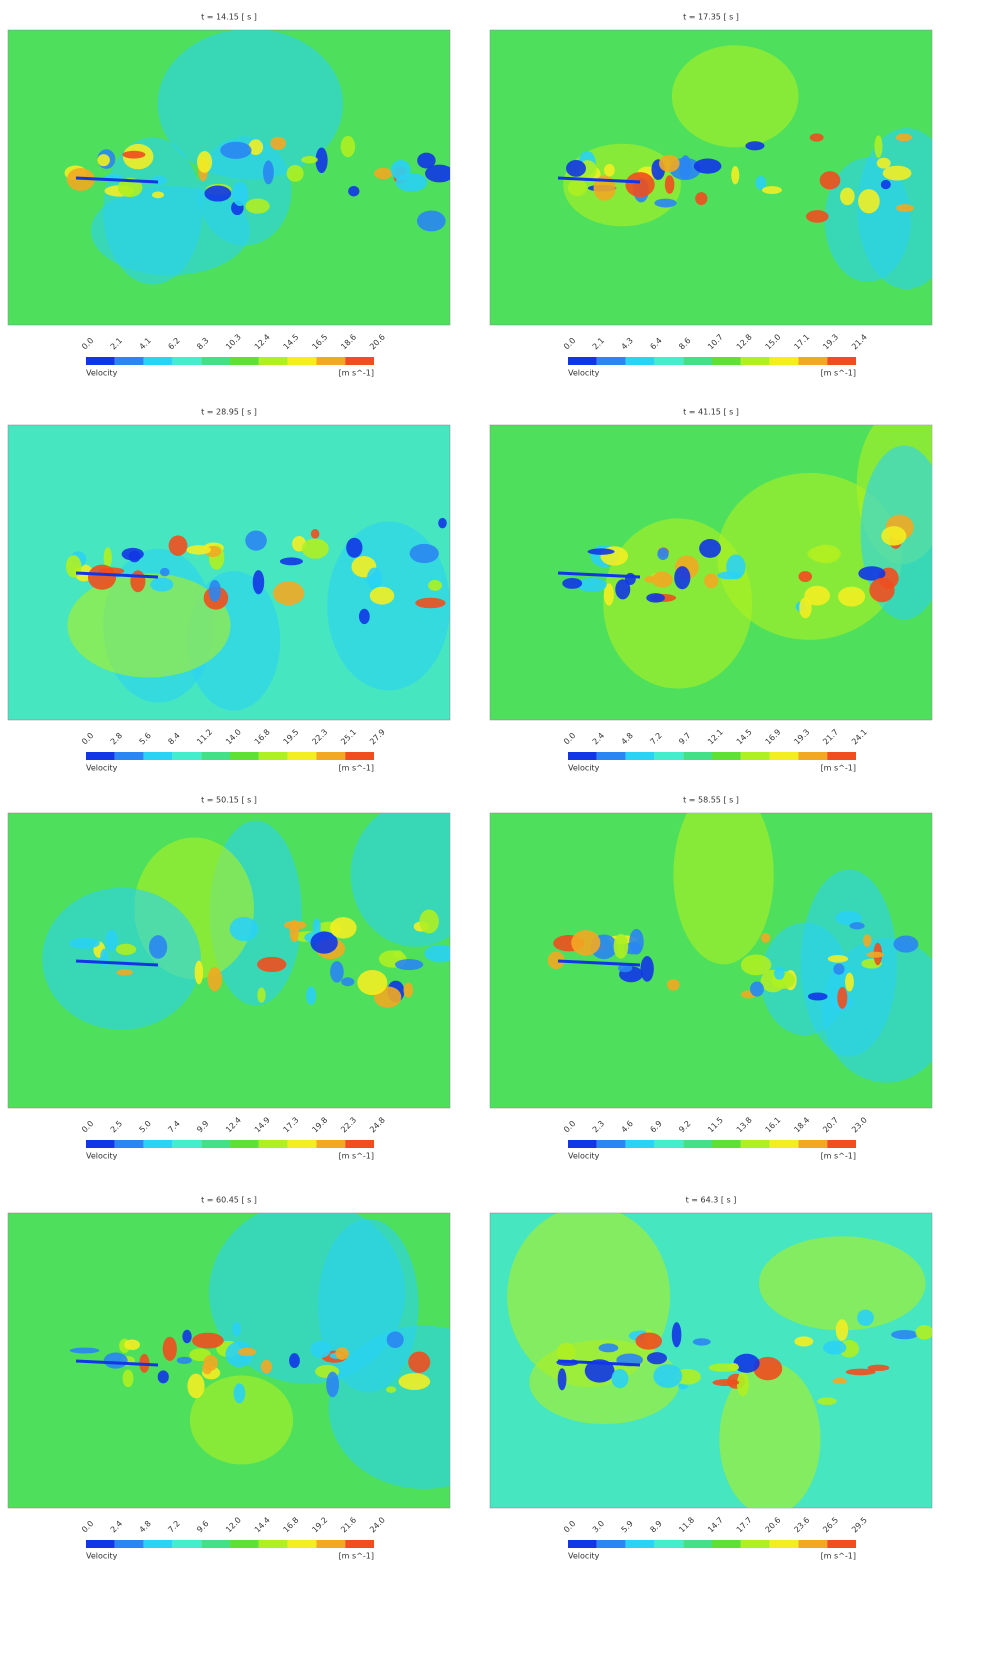 This screenshot has height=1664, width=984. Describe the element at coordinates (655, 343) in the screenshot. I see `colorbar-tick-label: 6.4` at that location.